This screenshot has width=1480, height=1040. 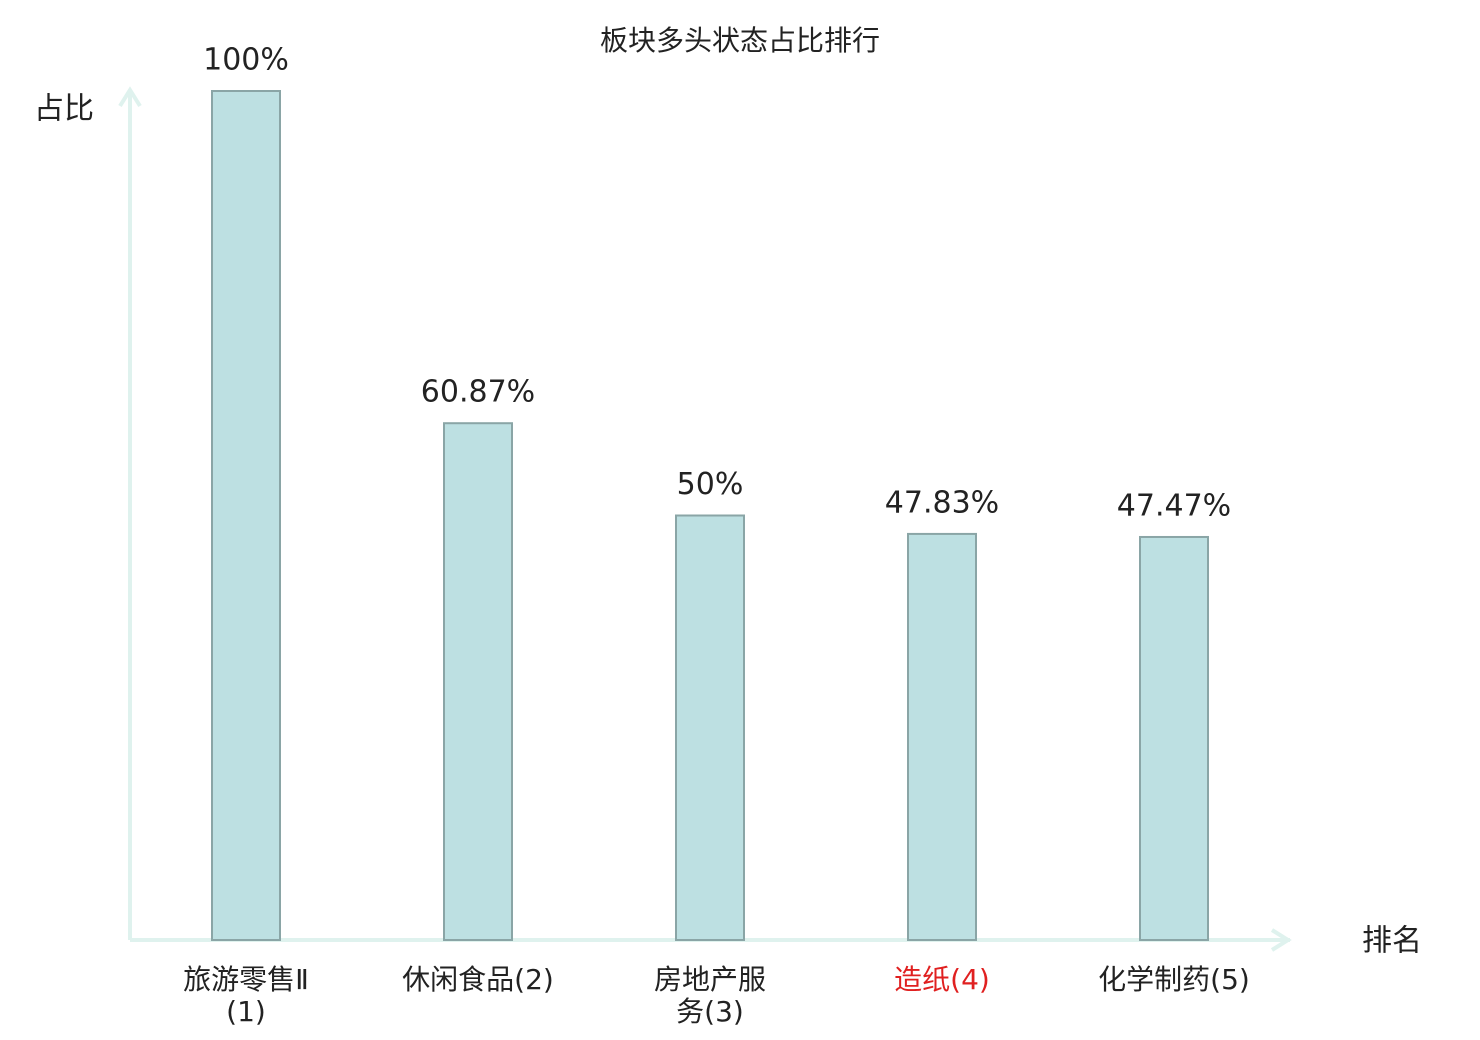 I want to click on x-tick-label: 房地产服务(3), so click(x=709, y=995).